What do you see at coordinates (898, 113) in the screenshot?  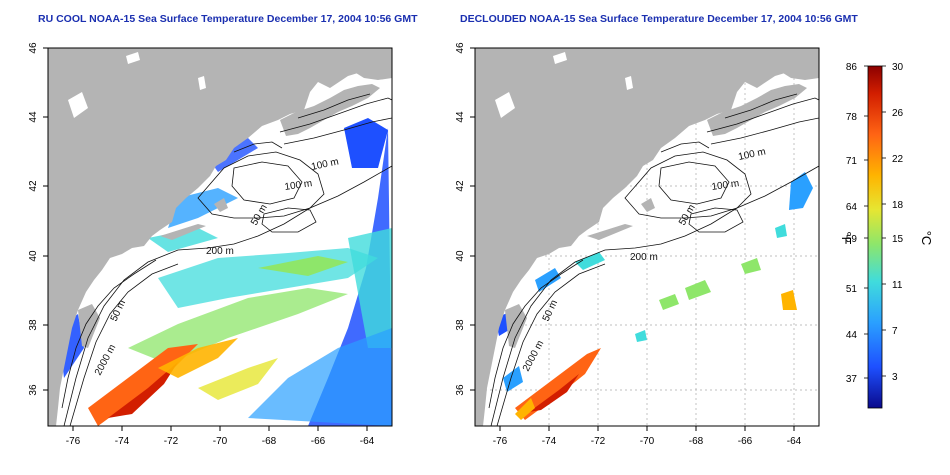 I see `c-tick-label: 26` at bounding box center [898, 113].